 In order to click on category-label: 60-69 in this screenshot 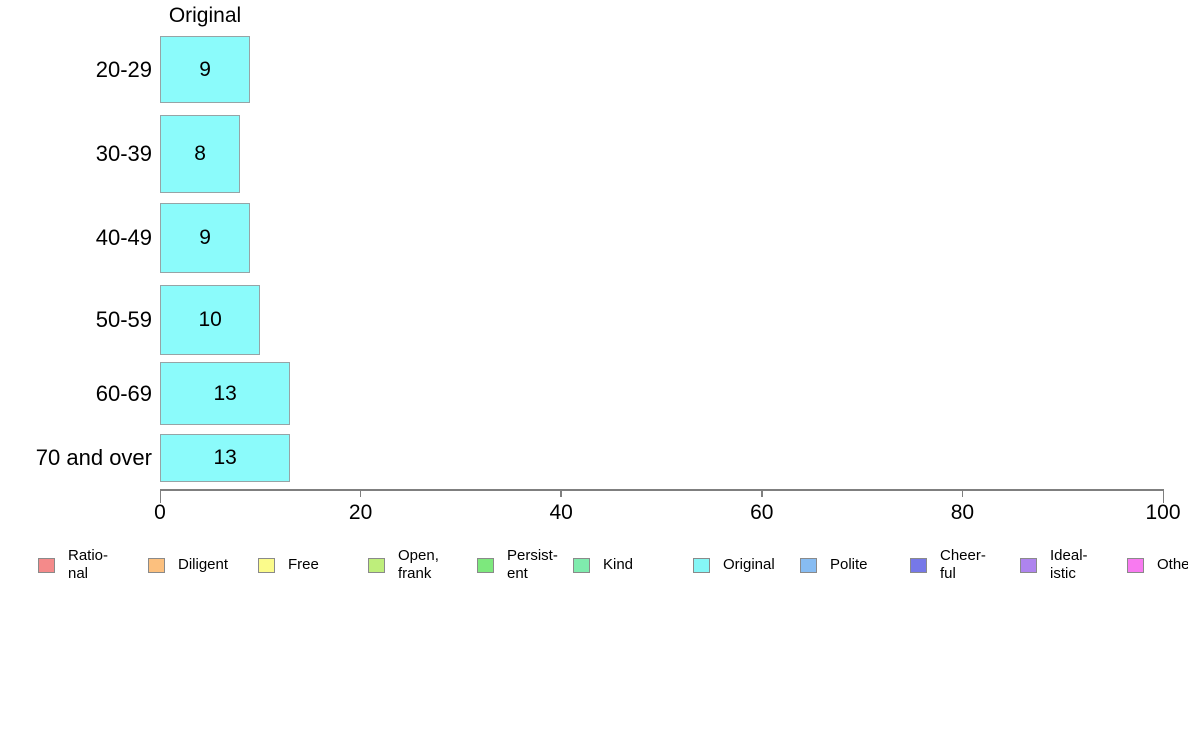, I will do `click(123, 393)`.